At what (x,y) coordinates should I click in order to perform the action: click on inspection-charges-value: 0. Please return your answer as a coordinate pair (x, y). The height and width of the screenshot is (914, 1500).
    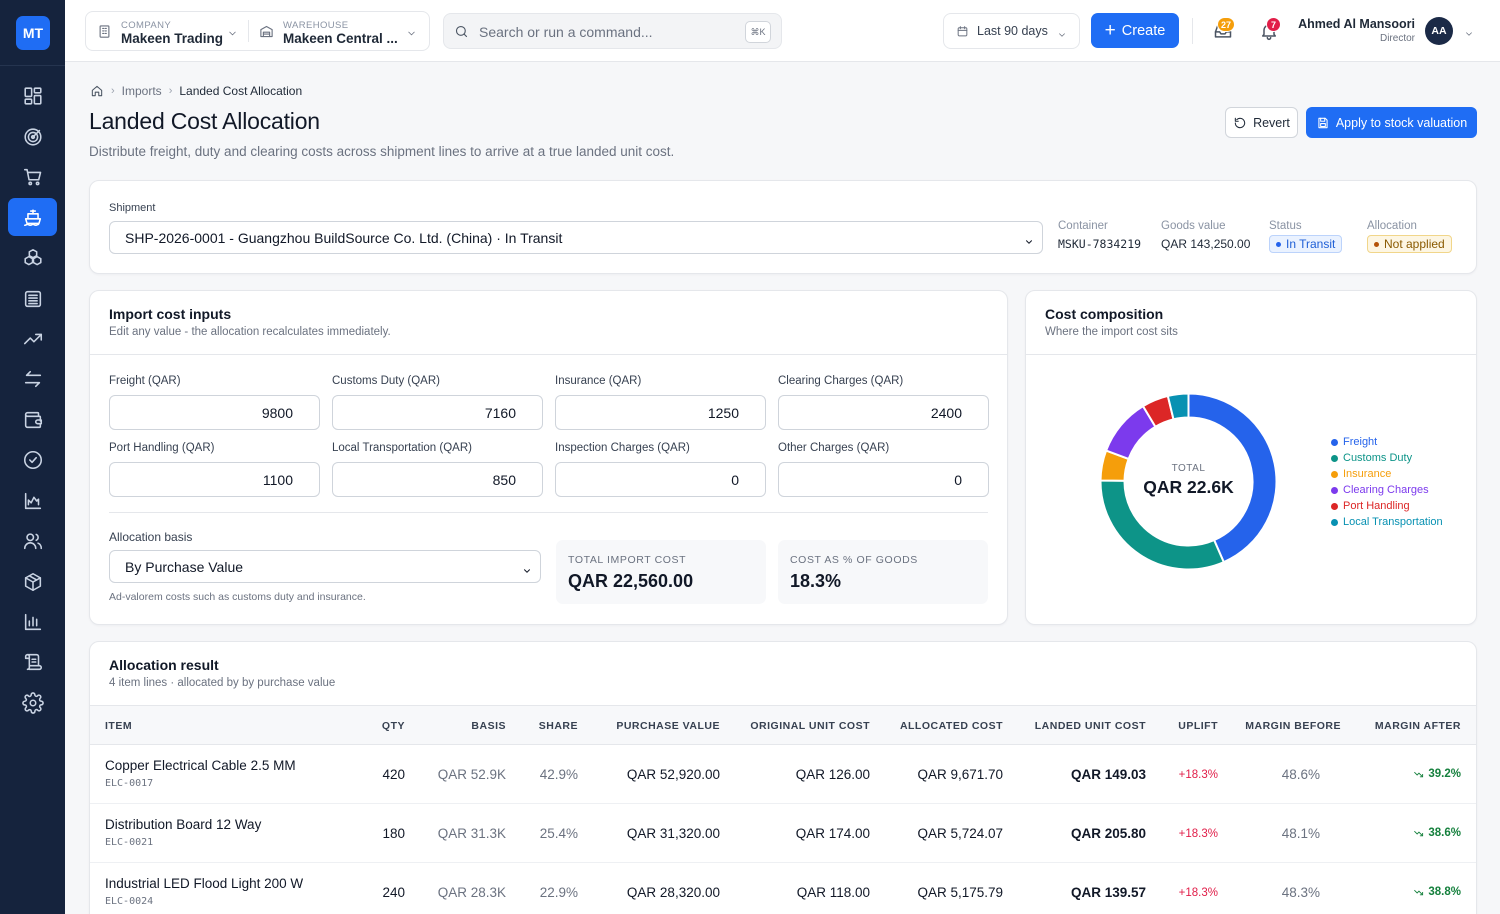
    Looking at the image, I should click on (735, 480).